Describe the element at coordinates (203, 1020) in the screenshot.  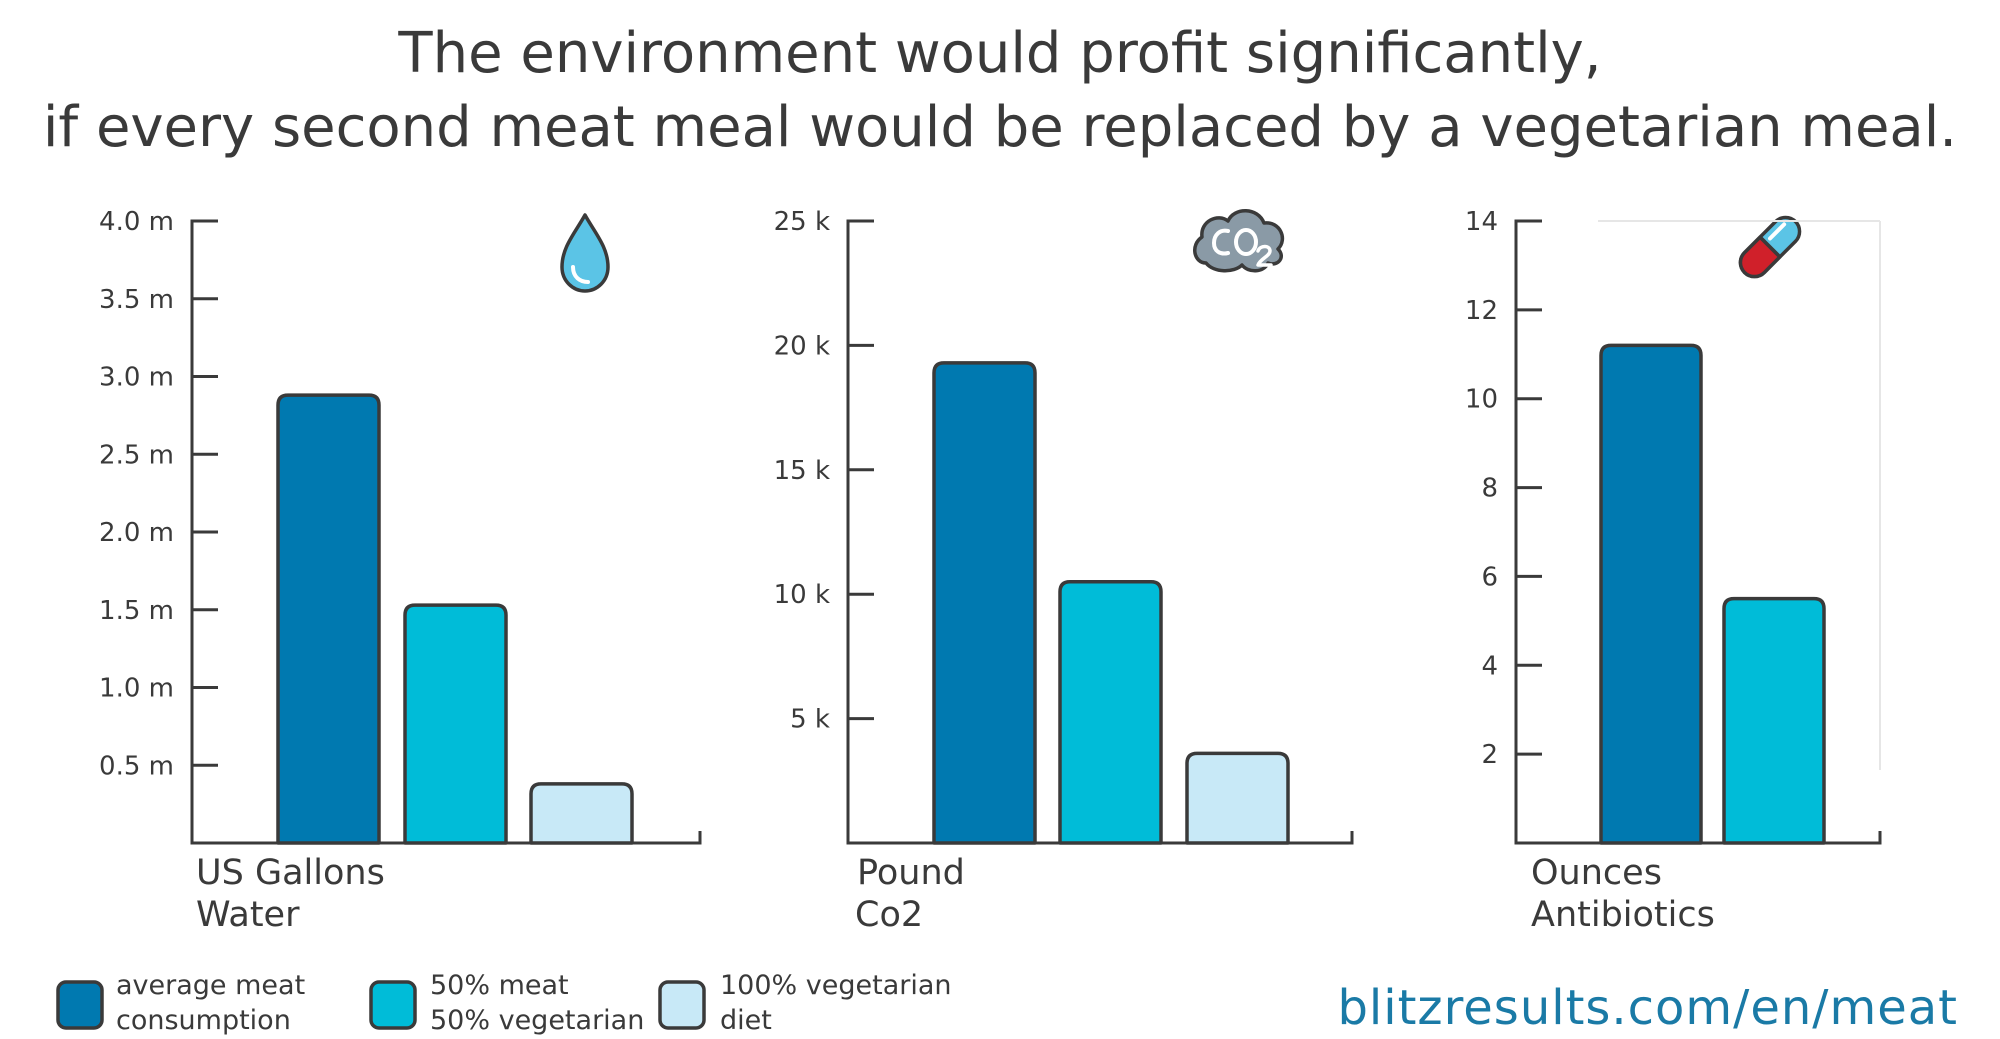
I see `legend-label-average-meat-line-2: consumption` at that location.